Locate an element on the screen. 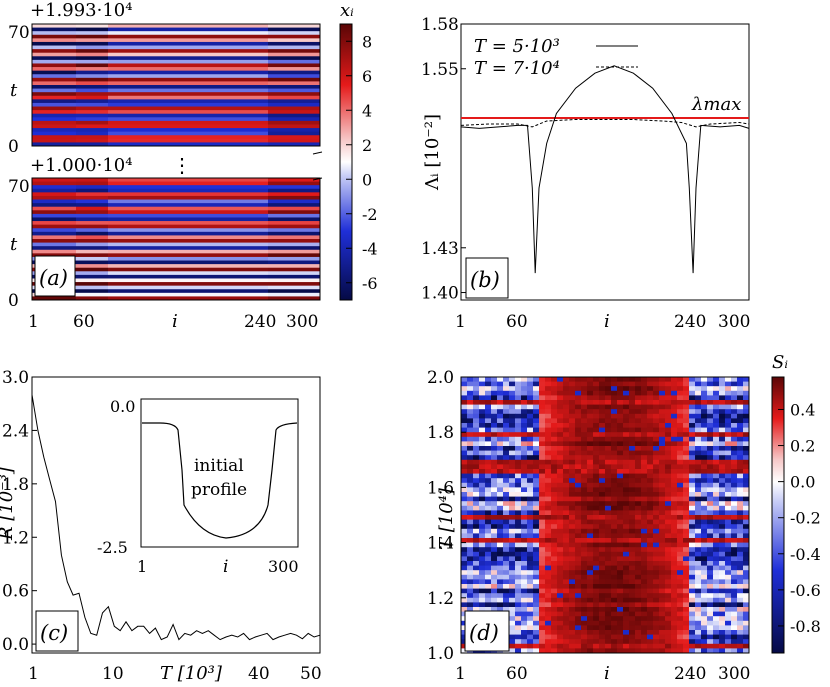  panel-c-inset-ytick-top: 0.0 is located at coordinates (122, 406).